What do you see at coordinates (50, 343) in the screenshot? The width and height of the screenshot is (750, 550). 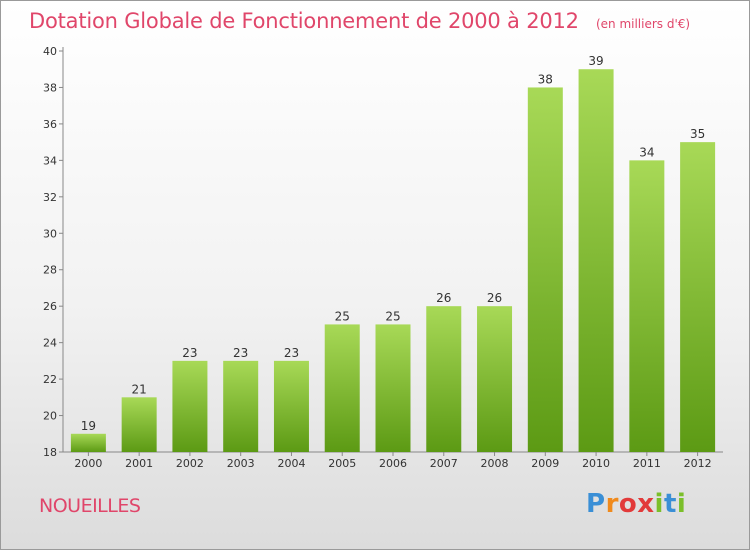 I see `y-tick-label: 24` at bounding box center [50, 343].